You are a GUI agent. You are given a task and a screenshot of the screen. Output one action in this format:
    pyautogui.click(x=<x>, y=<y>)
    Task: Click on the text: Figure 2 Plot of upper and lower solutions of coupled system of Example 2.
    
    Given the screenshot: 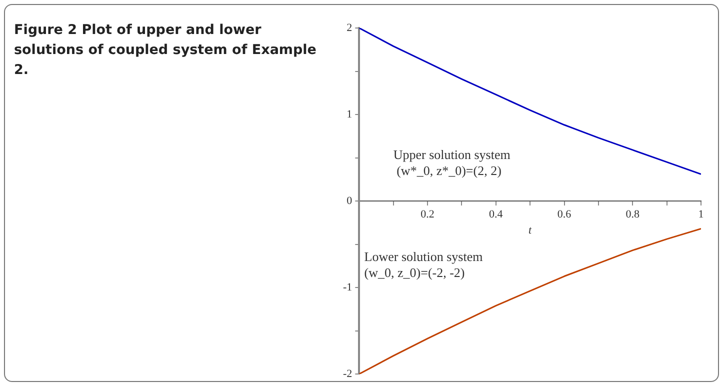 What is the action you would take?
    pyautogui.click(x=166, y=50)
    